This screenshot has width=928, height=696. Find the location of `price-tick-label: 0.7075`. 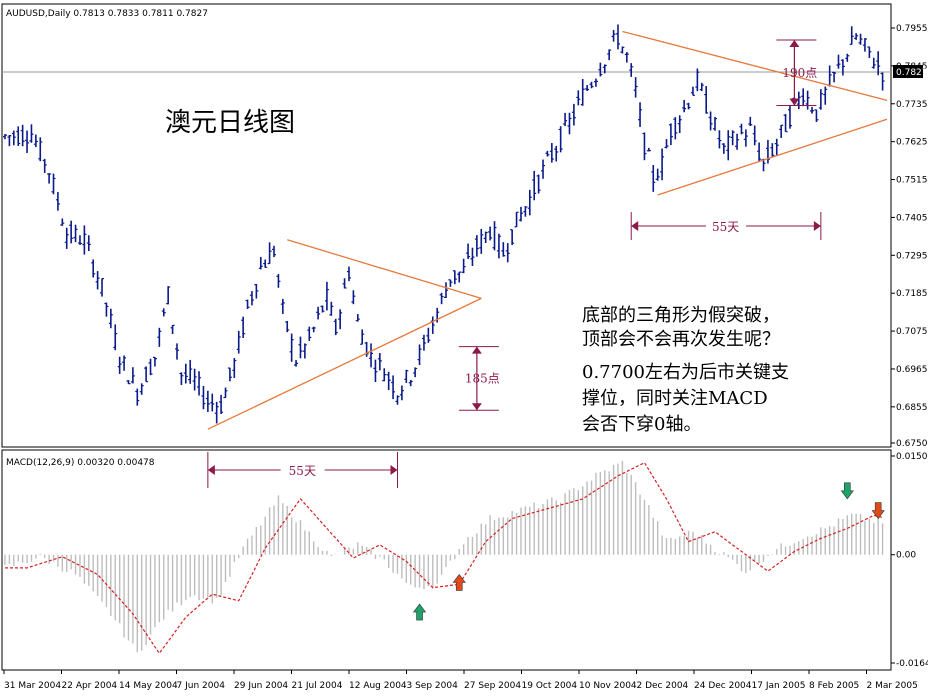

price-tick-label: 0.7075 is located at coordinates (912, 332).